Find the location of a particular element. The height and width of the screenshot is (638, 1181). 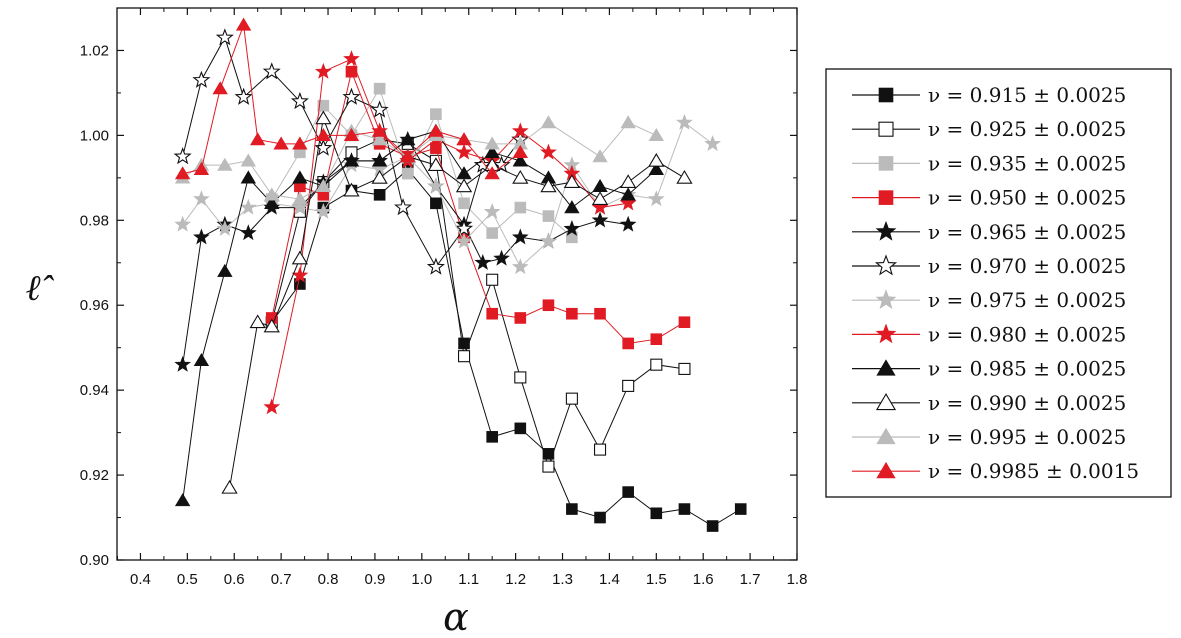

x-tick-label: 1.4 is located at coordinates (609, 579).